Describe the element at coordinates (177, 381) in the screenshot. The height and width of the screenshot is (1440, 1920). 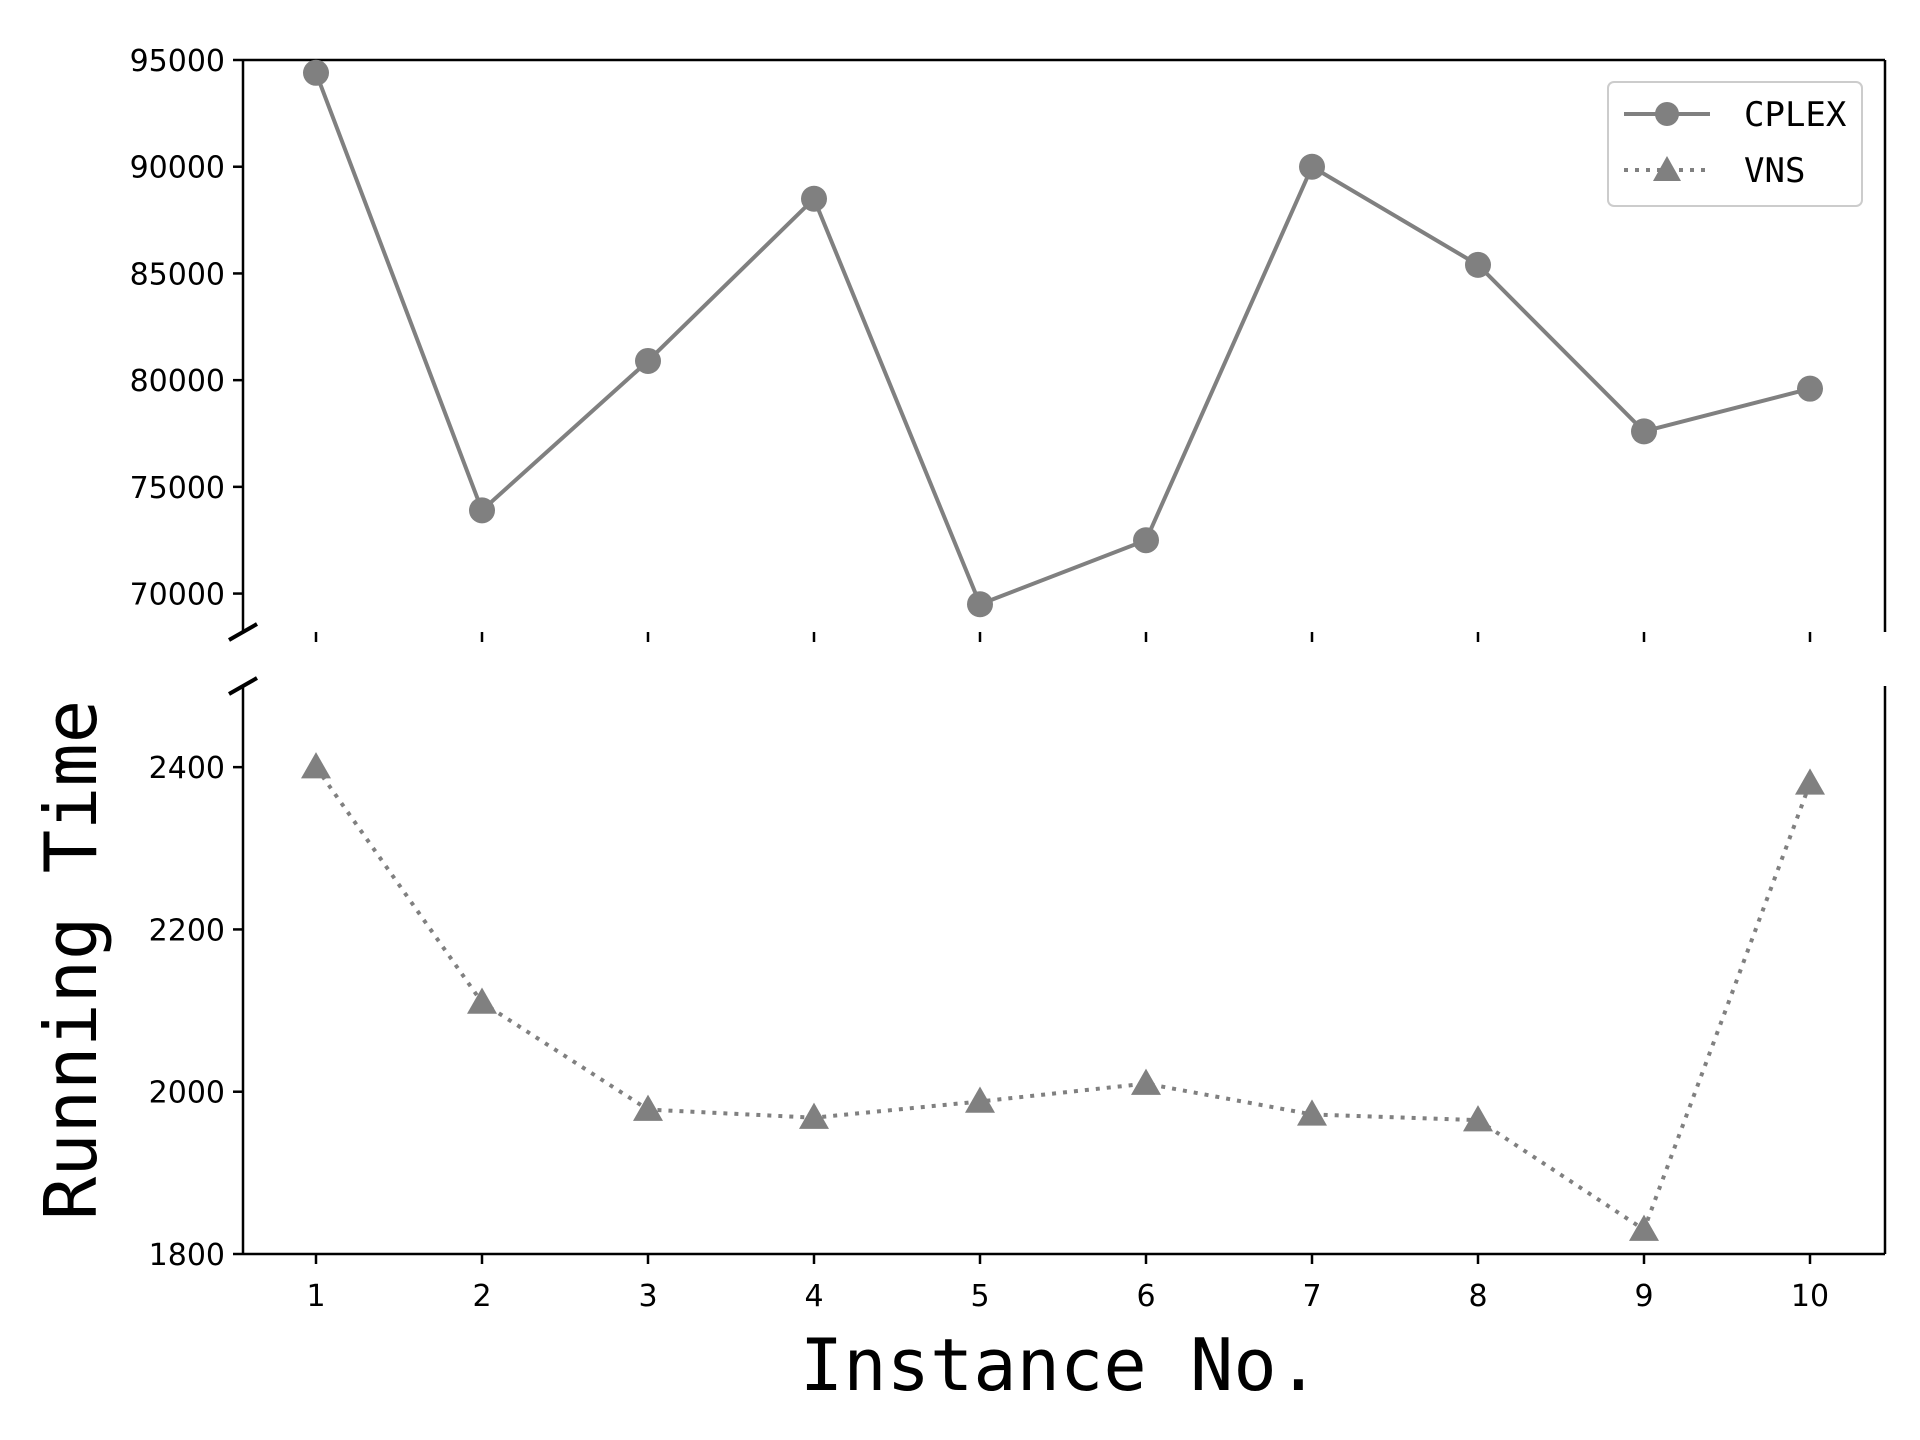
I see `upper-y-tick-label: 80000` at that location.